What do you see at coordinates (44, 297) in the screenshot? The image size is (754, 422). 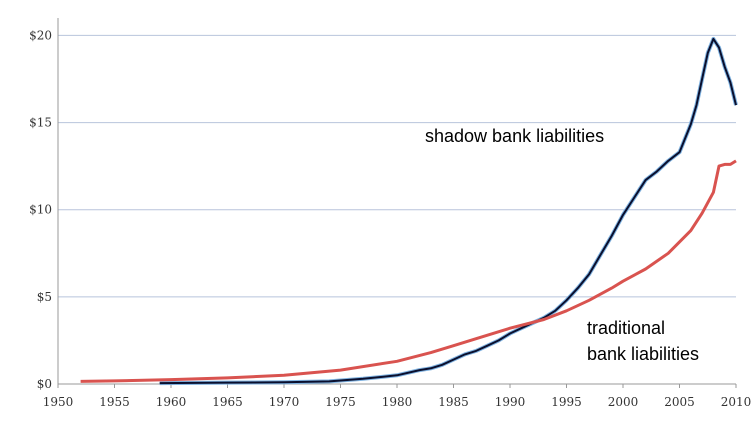 I see `y-tick-label-5: $5` at bounding box center [44, 297].